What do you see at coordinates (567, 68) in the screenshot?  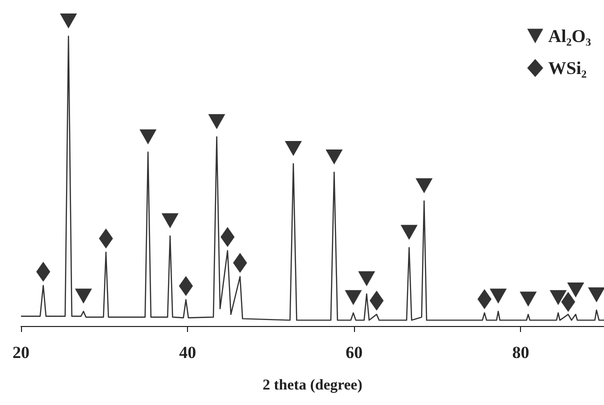 I see `legend-label: WSi₂` at bounding box center [567, 68].